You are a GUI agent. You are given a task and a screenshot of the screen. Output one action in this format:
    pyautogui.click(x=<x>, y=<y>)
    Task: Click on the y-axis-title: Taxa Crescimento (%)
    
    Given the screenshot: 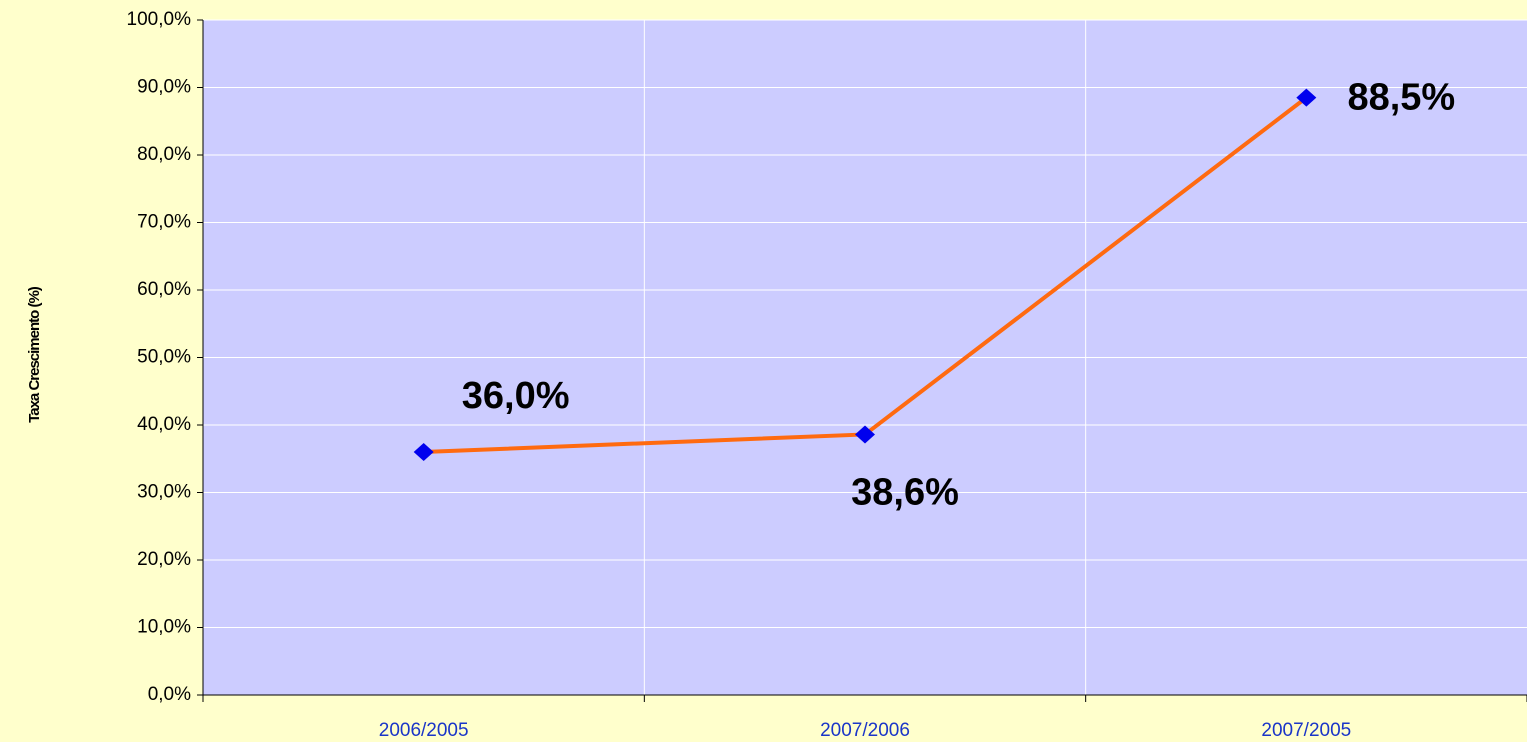 What is the action you would take?
    pyautogui.click(x=34, y=354)
    